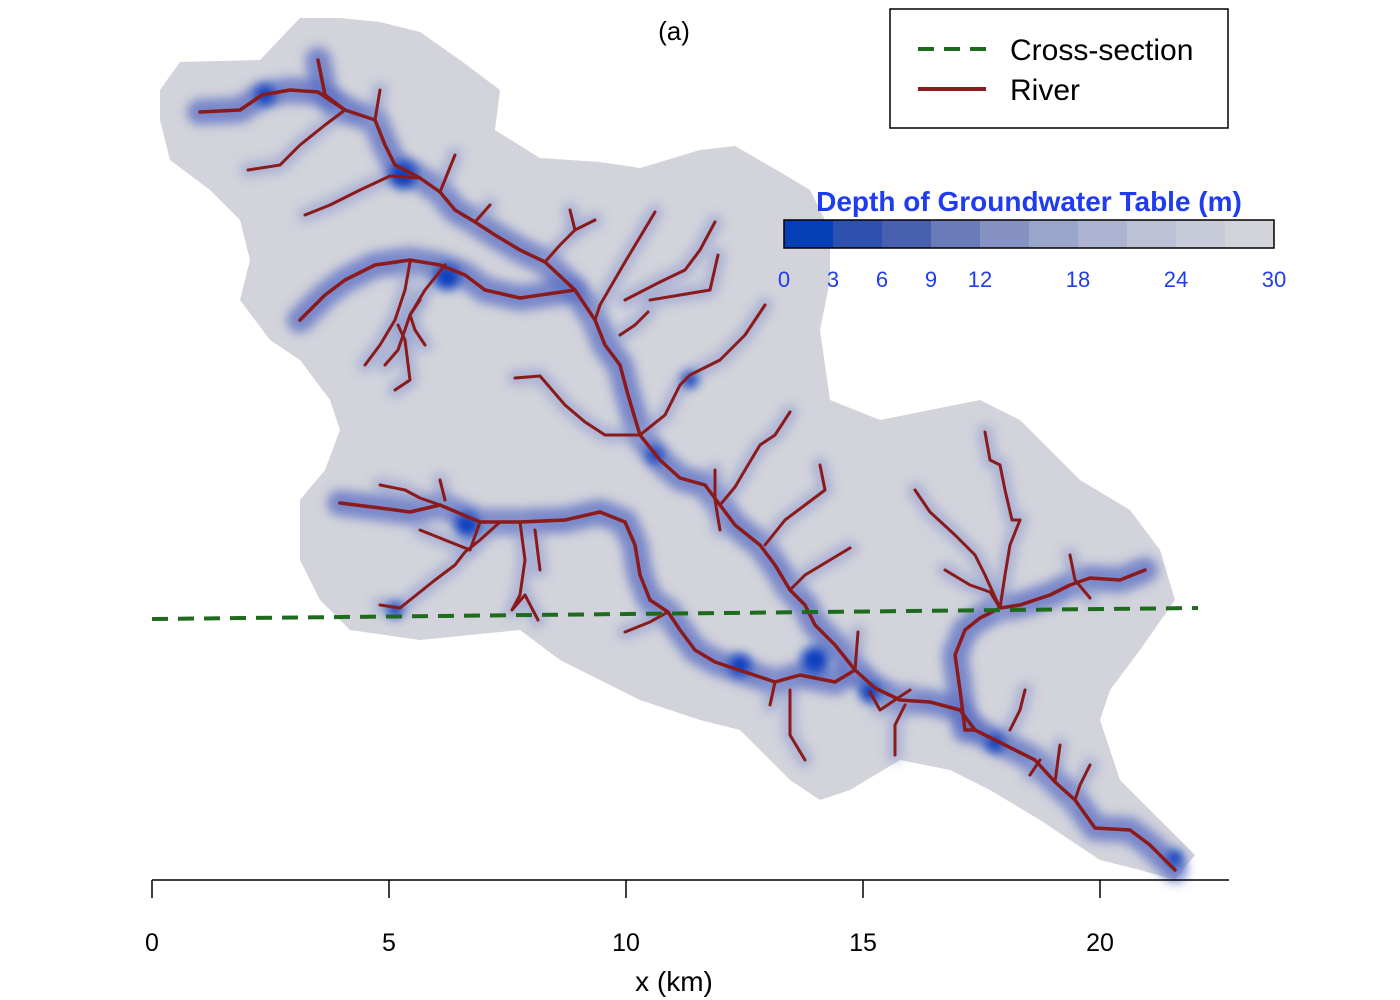  I want to click on colorbar-swatches, so click(1029, 234).